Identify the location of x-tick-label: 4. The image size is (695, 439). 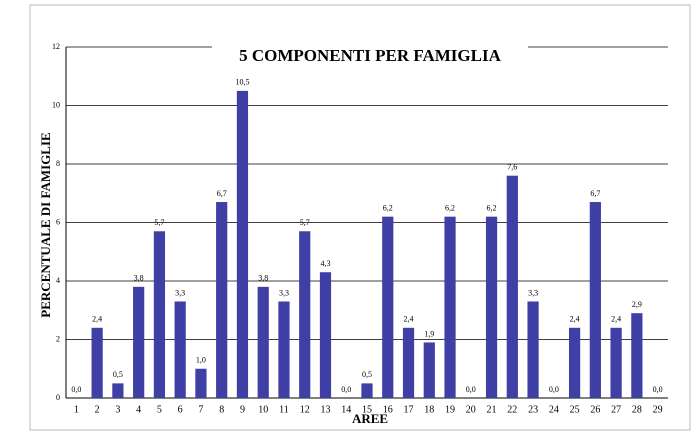
(138, 409).